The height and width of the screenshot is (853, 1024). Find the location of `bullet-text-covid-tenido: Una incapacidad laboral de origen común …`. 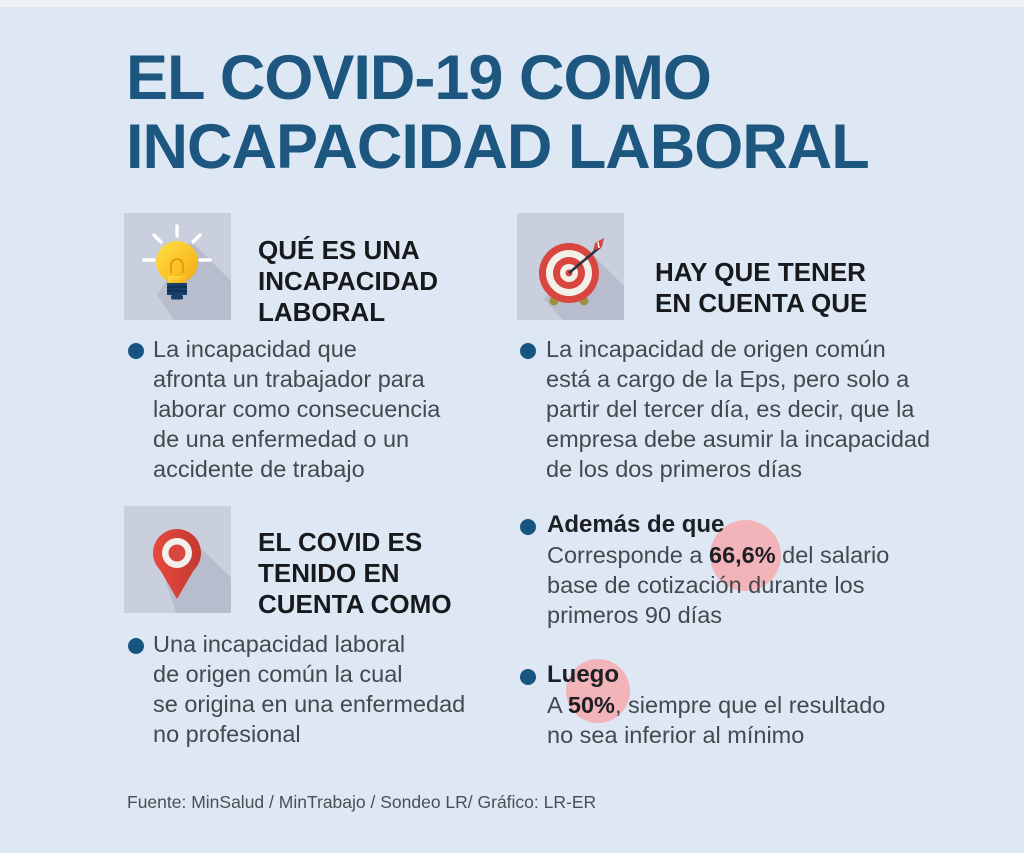

bullet-text-covid-tenido: Una incapacidad laboral de origen común … is located at coordinates (309, 689).